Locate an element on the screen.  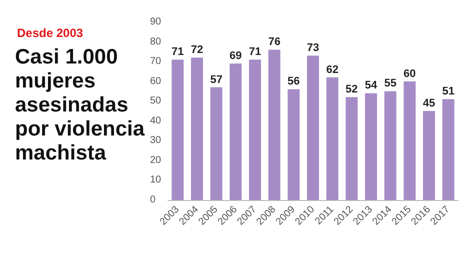
y-tick-label: 30 is located at coordinates (156, 140).